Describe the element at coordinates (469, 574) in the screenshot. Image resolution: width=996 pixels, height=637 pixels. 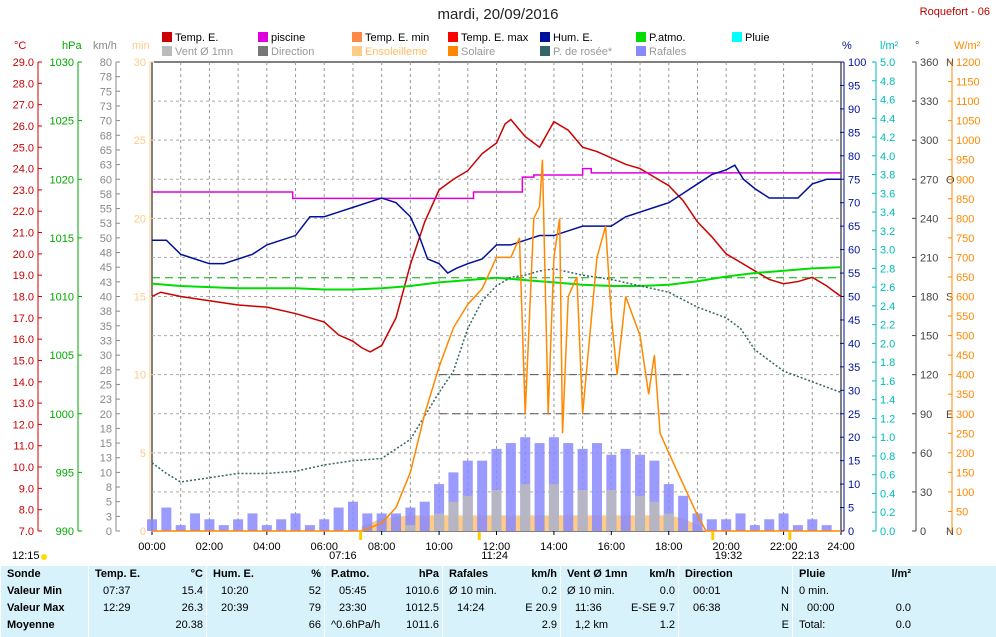
I see `rafales-head: Rafales` at that location.